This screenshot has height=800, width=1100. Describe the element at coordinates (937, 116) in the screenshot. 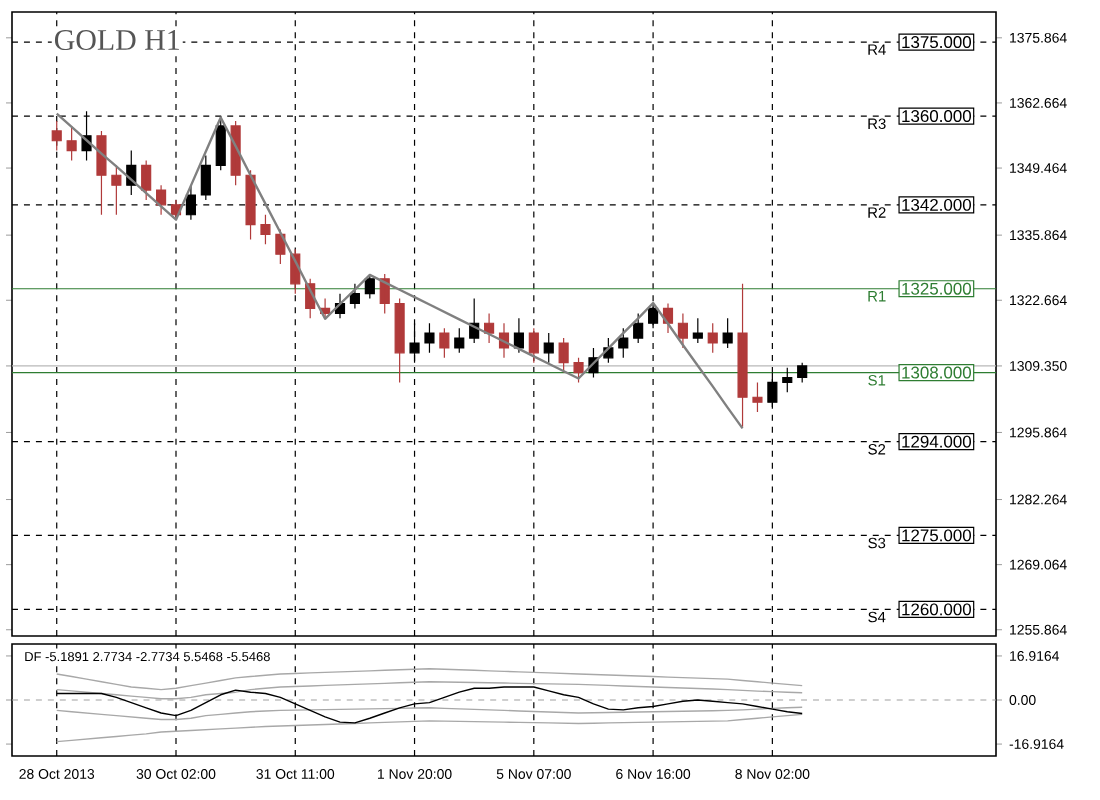

I see `annotation: 1360.000` at that location.